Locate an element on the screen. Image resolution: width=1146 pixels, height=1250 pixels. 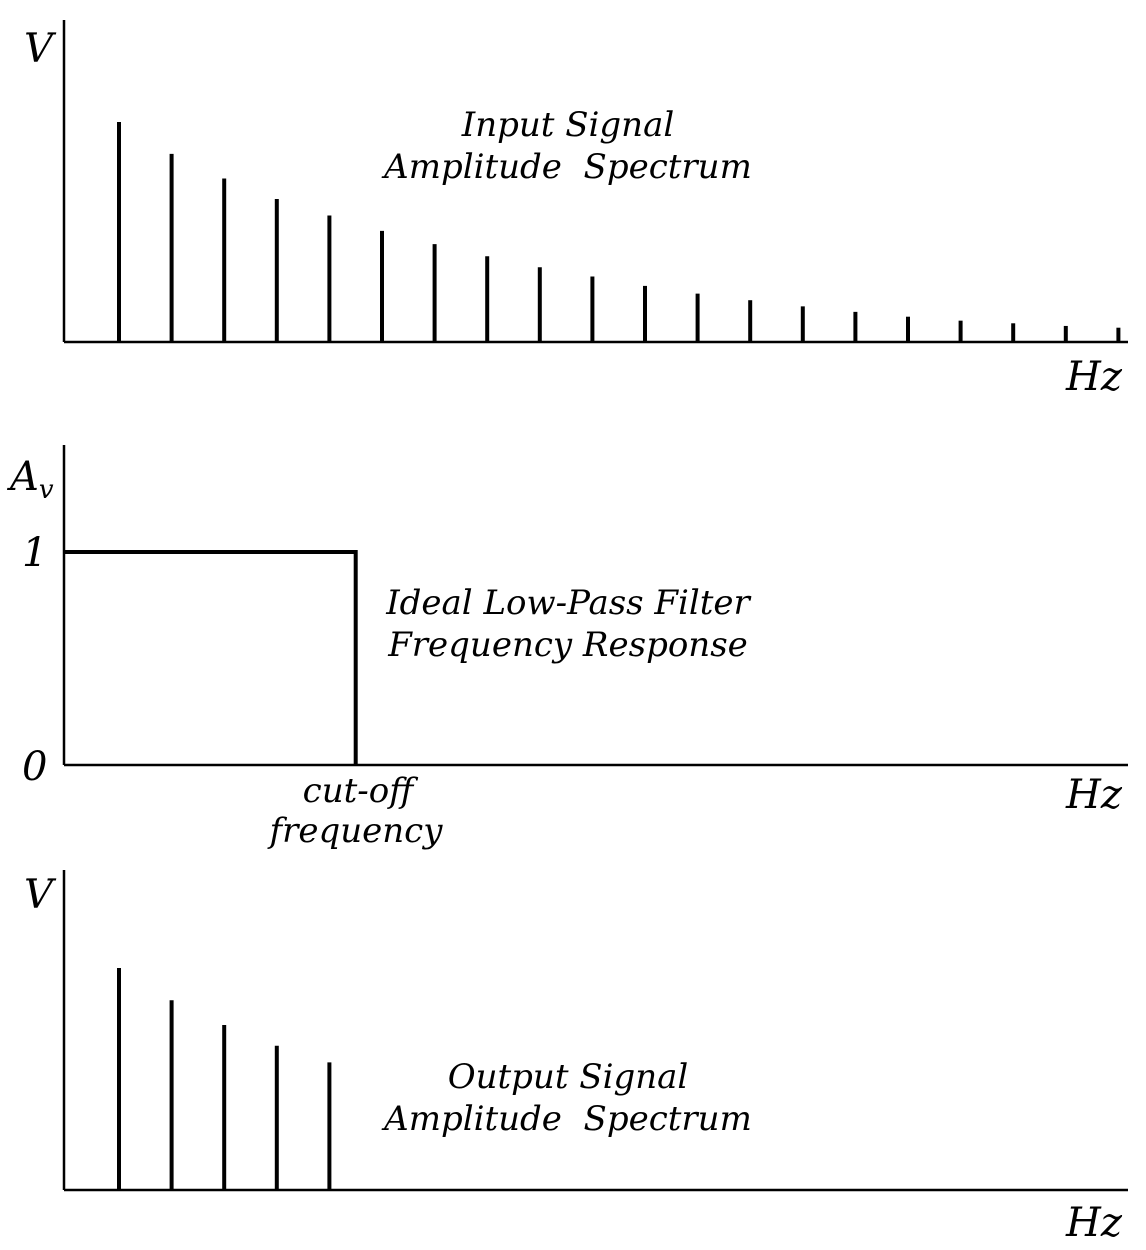
filter-title-line2: Frequency Response is located at coordinates (567, 645).